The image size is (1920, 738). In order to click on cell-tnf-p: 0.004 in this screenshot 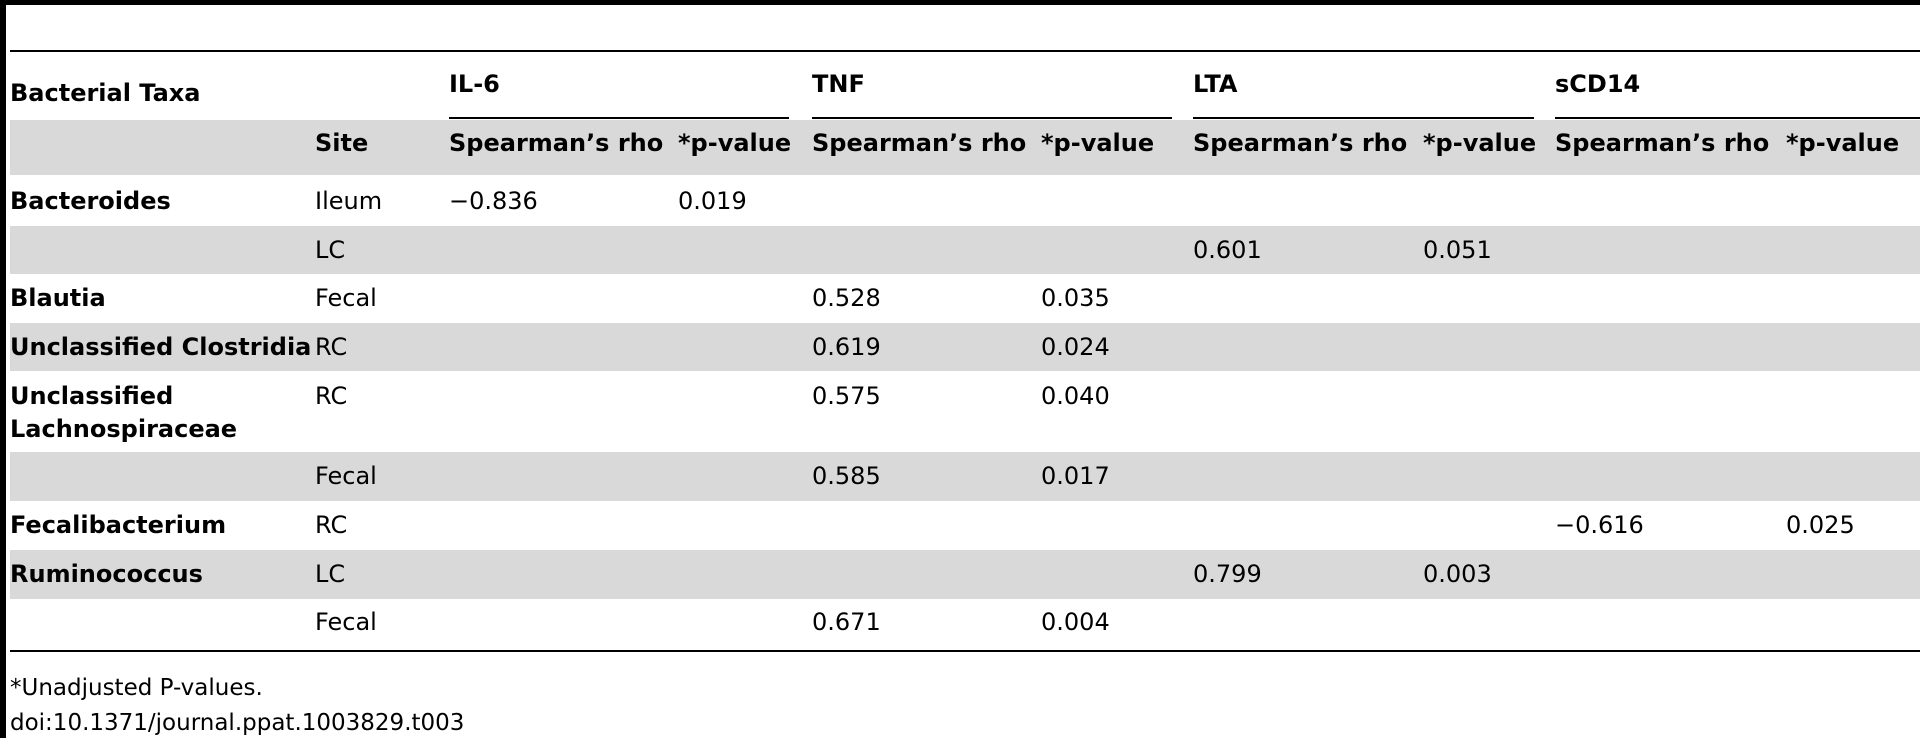, I will do `click(1075, 622)`.